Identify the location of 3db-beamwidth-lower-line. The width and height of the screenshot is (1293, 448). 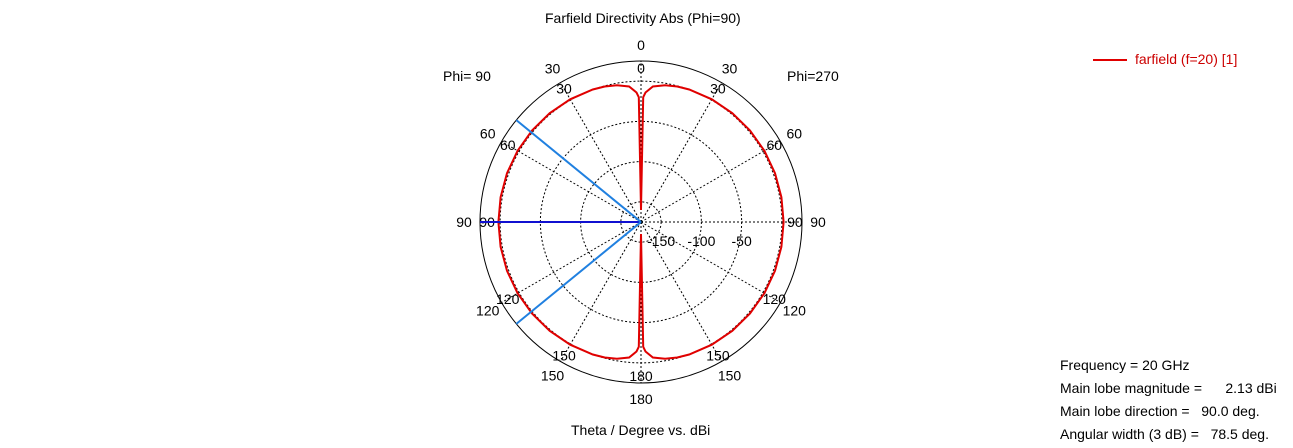
(578, 273).